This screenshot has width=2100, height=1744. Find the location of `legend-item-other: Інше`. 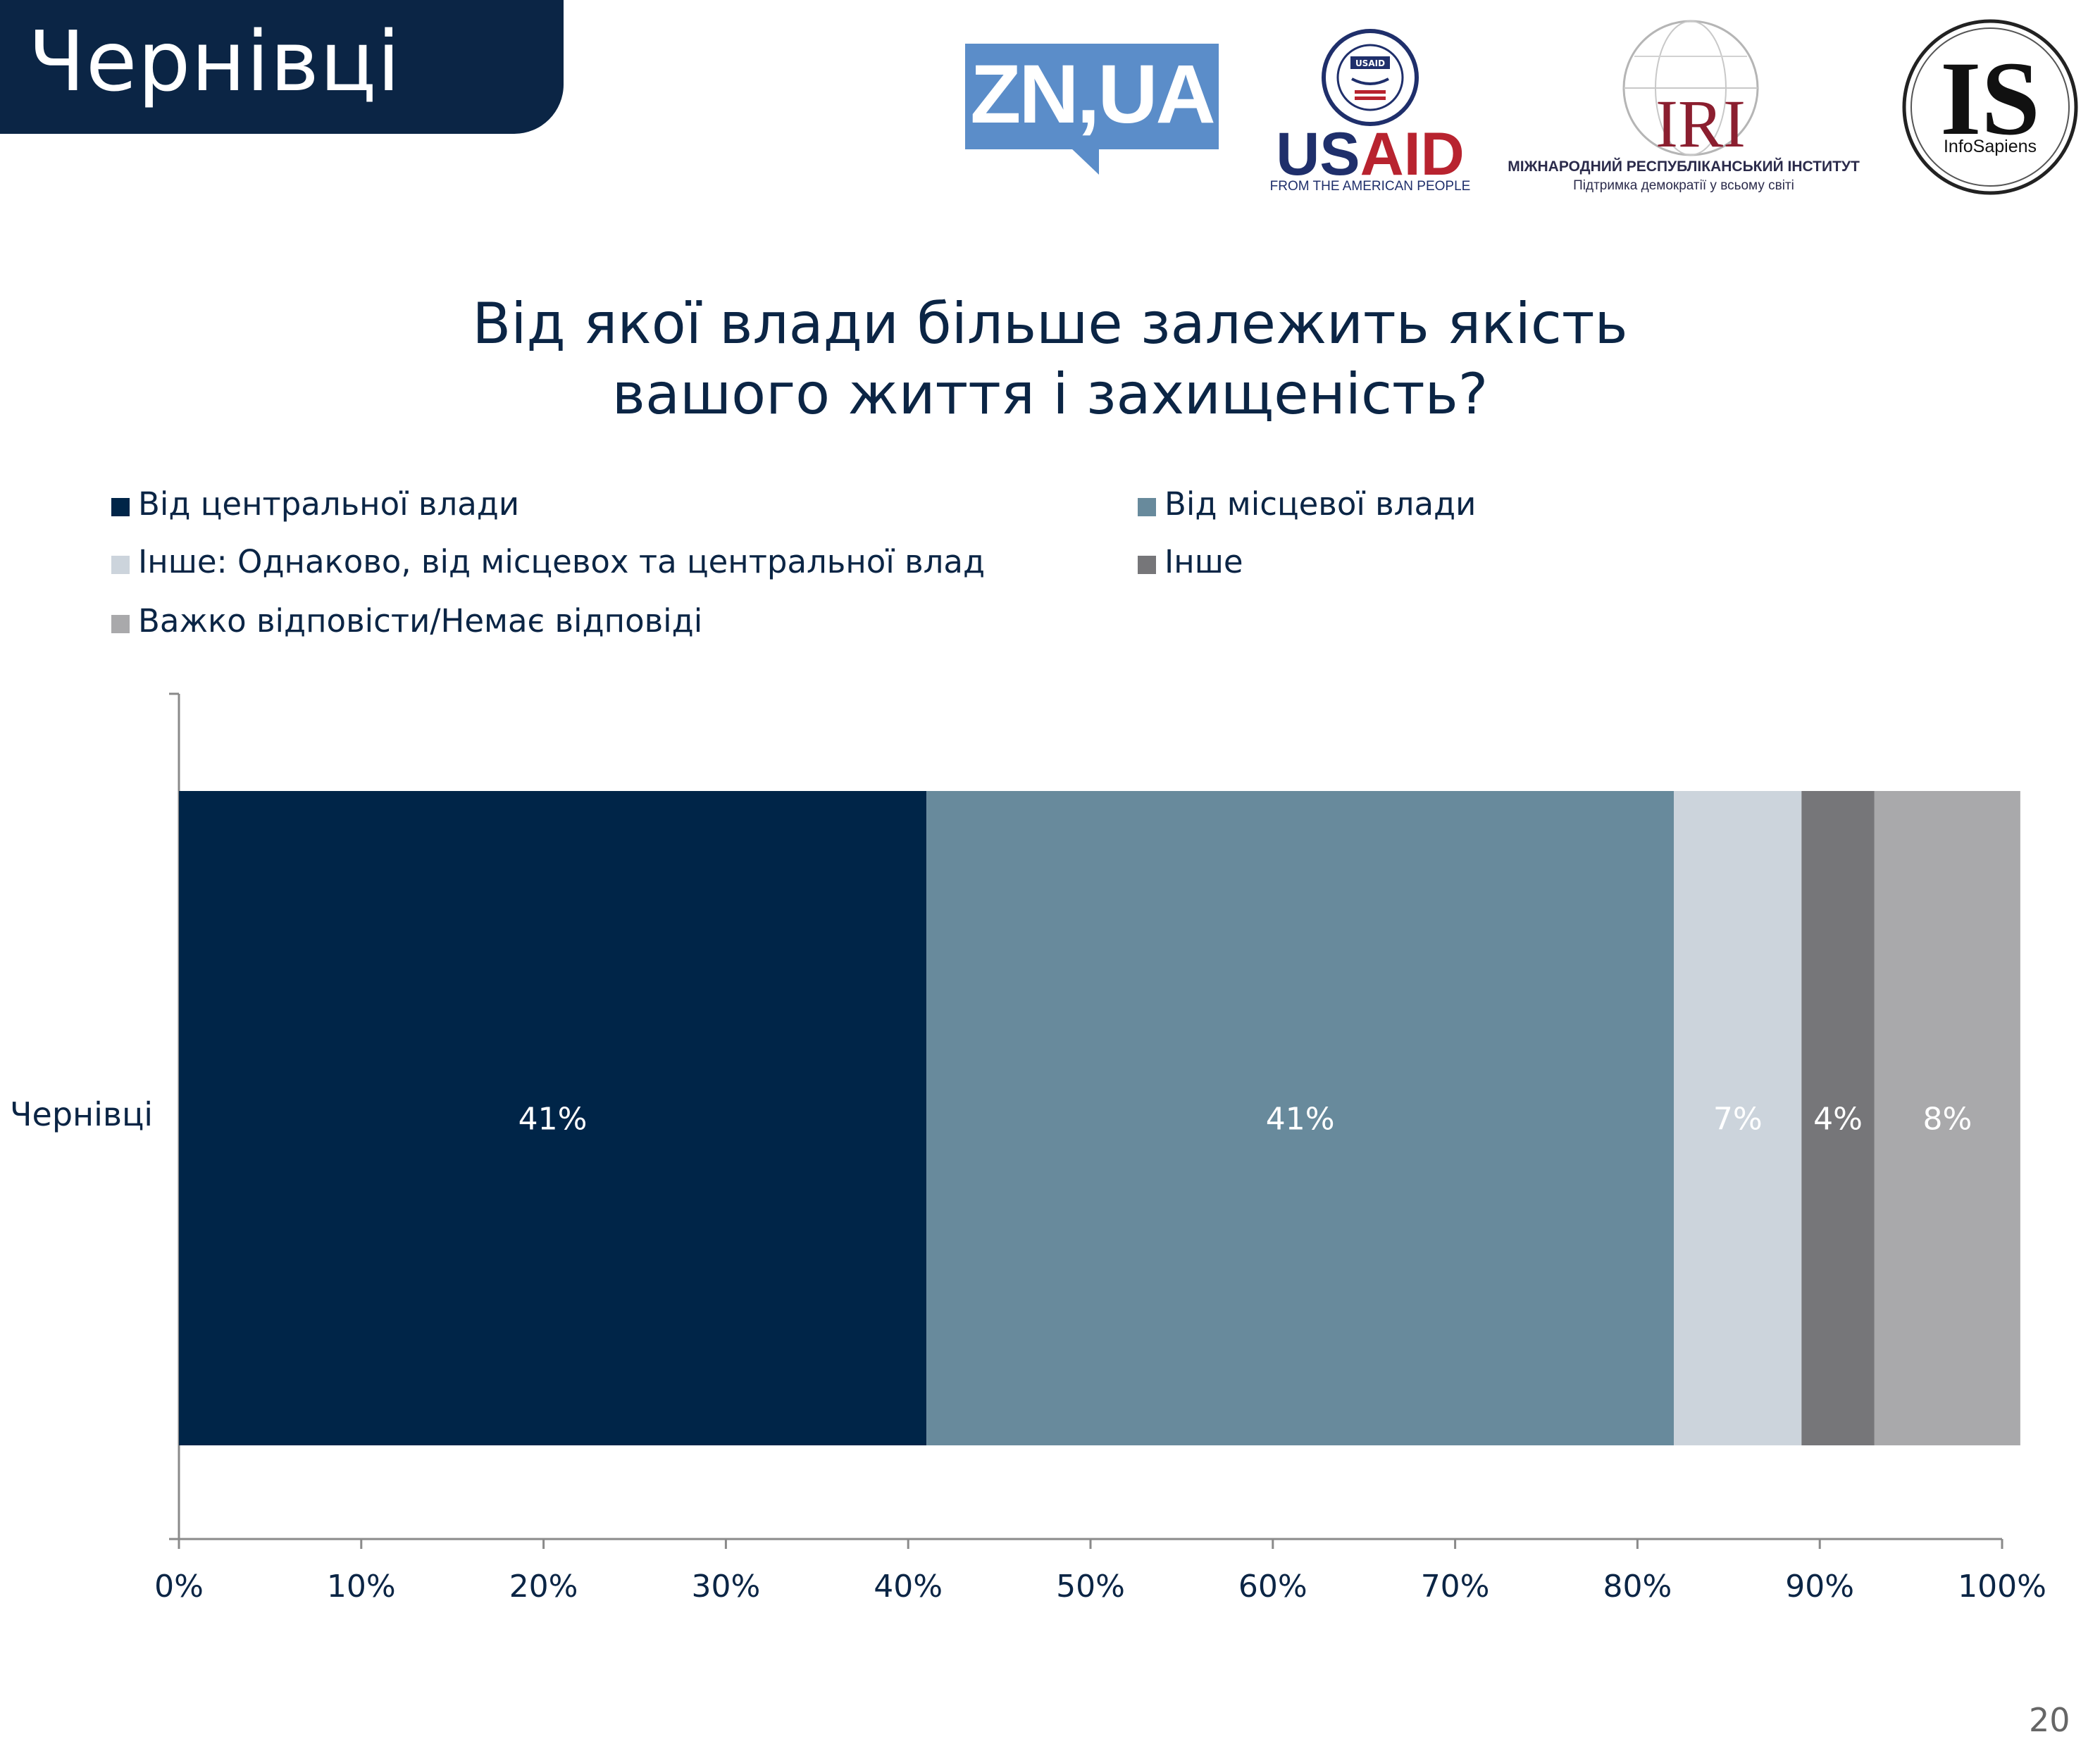

legend-item-other: Інше is located at coordinates (1190, 562).